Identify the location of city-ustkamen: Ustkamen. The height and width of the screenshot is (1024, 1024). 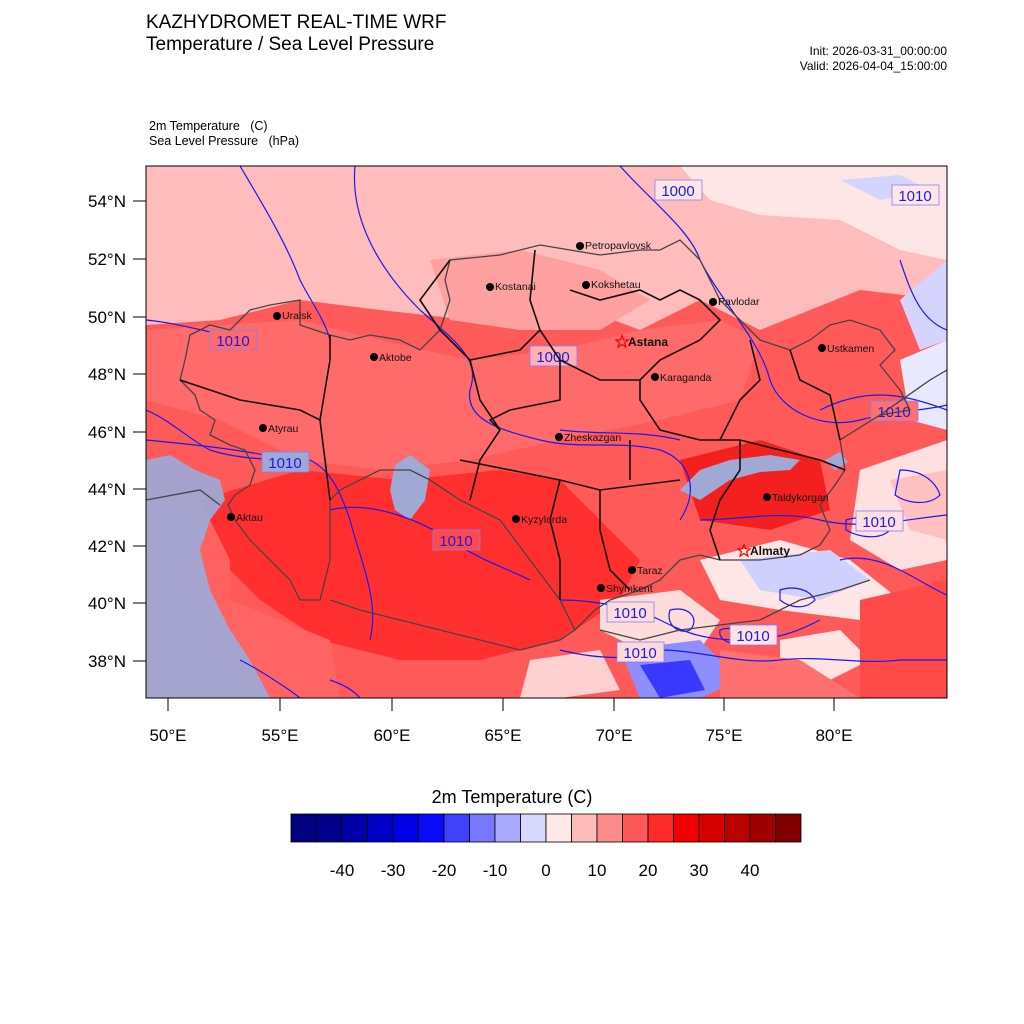
(846, 349).